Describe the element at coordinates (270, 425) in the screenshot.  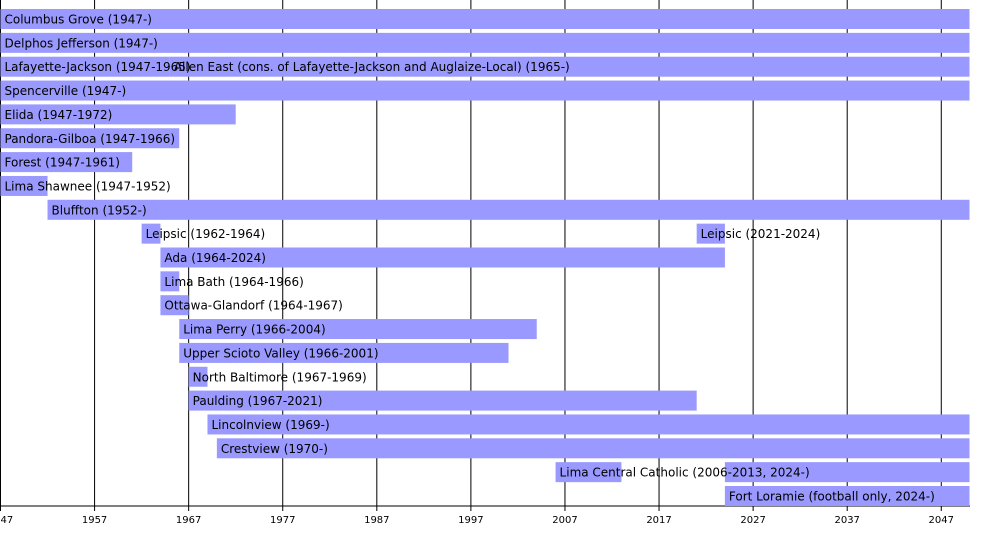
I see `bar-label: Lincolnview (1969-)` at that location.